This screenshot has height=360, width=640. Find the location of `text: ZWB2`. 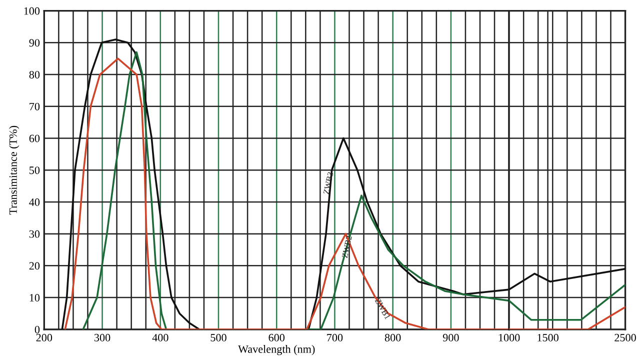

text: ZWB2 is located at coordinates (347, 247).